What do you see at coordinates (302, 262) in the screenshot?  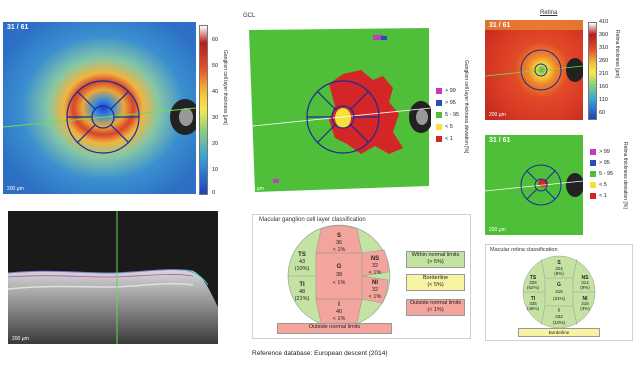 I see `gcl-TS-value: 43` at bounding box center [302, 262].